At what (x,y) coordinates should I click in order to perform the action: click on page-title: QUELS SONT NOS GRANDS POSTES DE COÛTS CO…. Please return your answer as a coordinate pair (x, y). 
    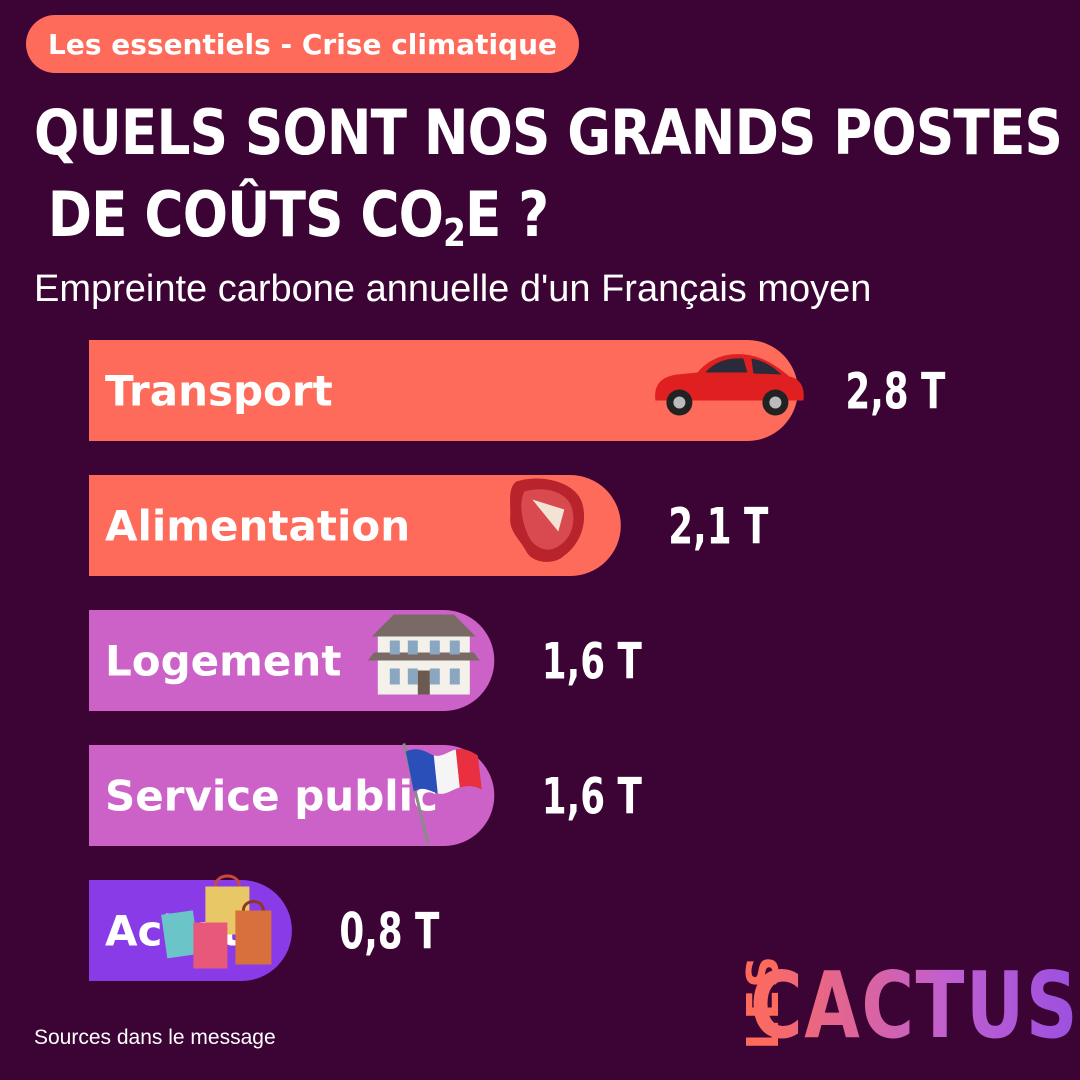
    Looking at the image, I should click on (548, 174).